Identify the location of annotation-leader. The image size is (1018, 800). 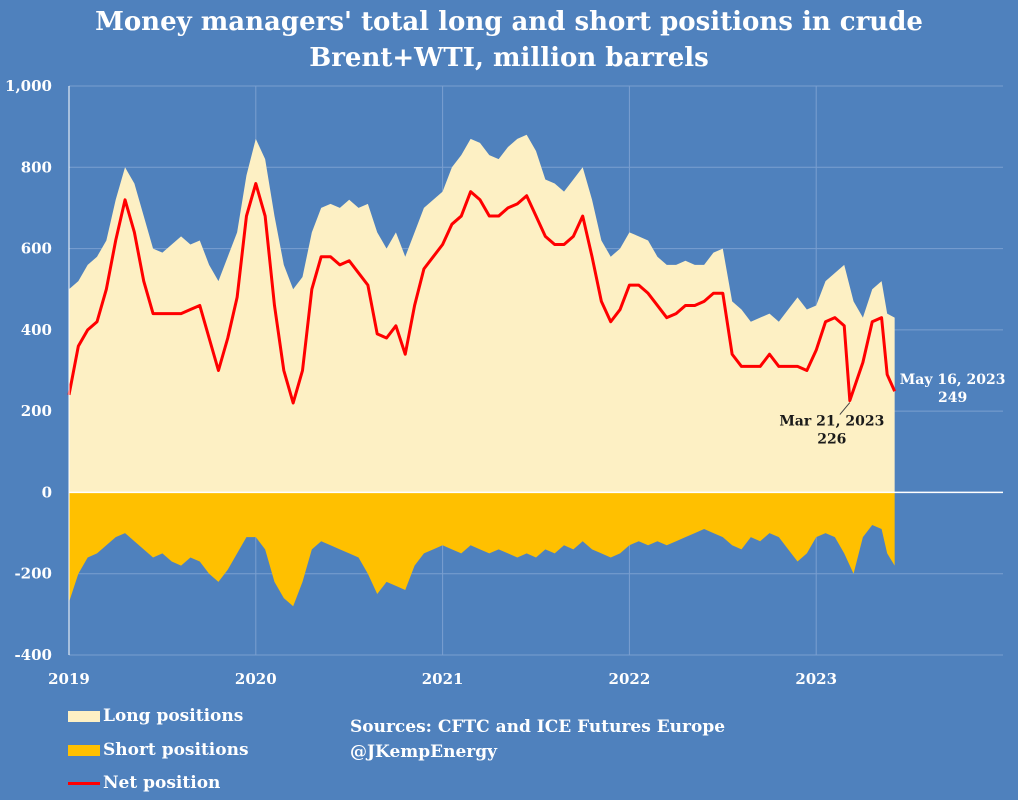
(845, 408).